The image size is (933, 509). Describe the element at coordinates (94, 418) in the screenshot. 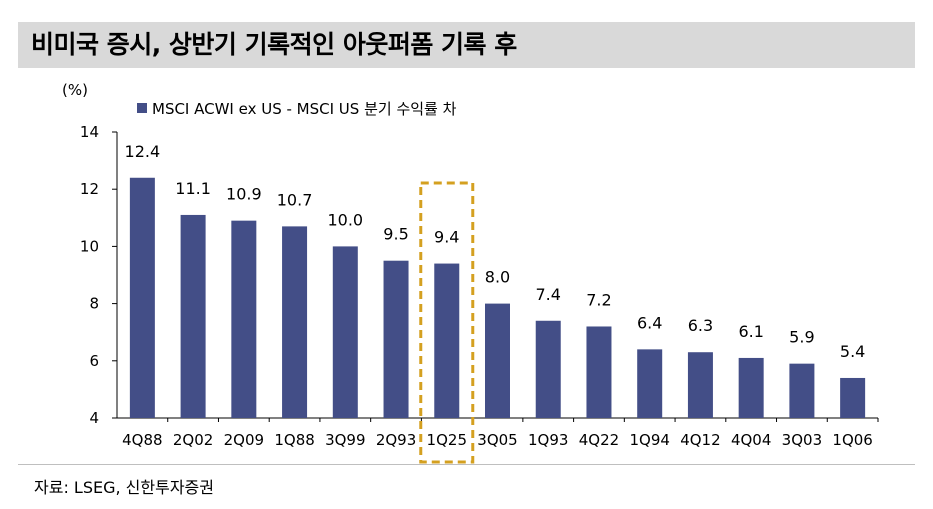

I see `y-tick-label: 4` at that location.